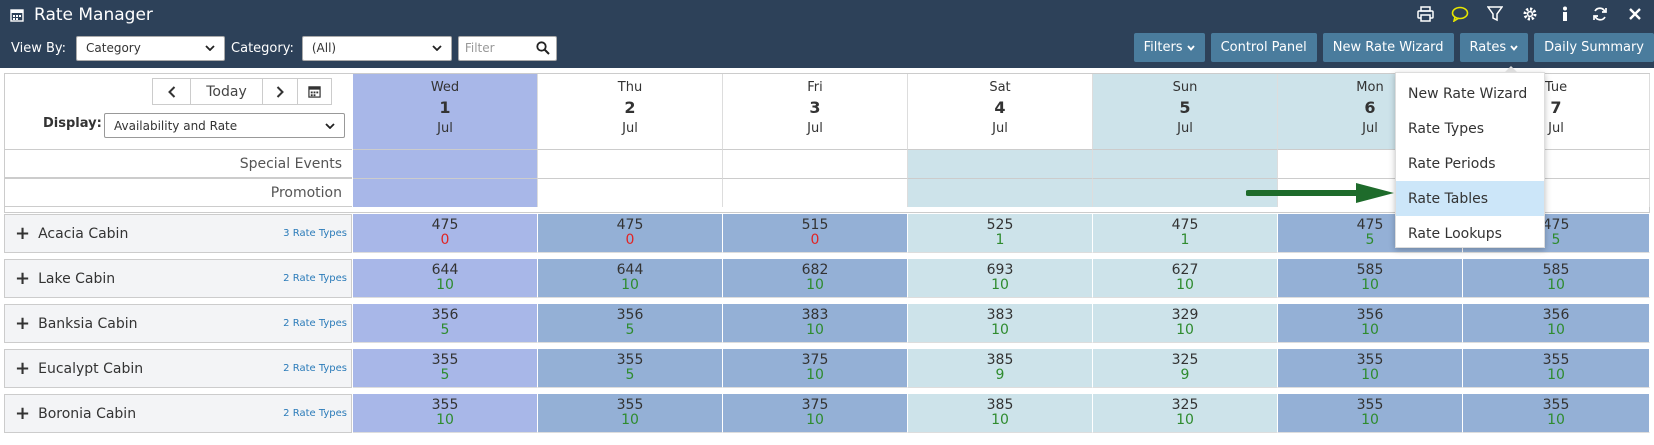 This screenshot has height=445, width=1654. Describe the element at coordinates (1470, 233) in the screenshot. I see `menu-item-rate-lookups: Rate Lookups` at that location.